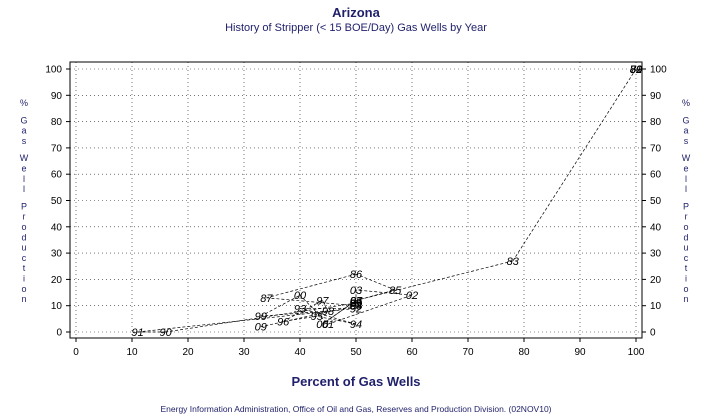  I want to click on point-label-79: 79, so click(636, 70).